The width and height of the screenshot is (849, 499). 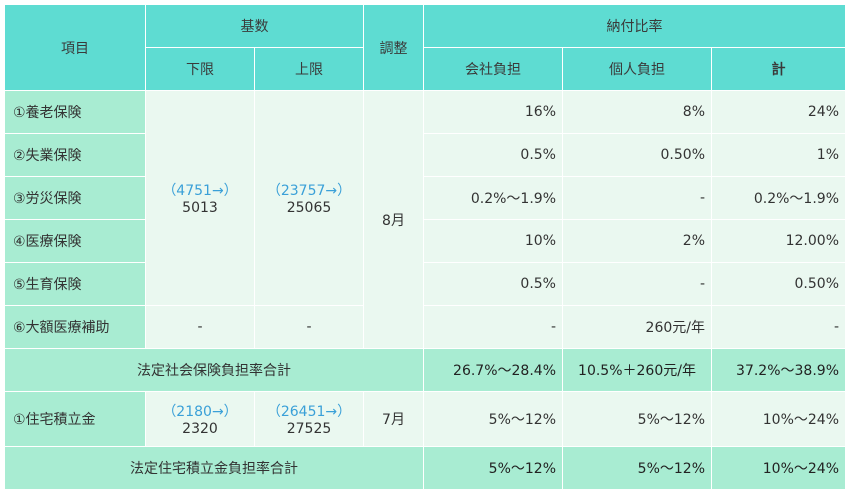 What do you see at coordinates (75, 284) in the screenshot?
I see `row-name: ⑤生育保険` at bounding box center [75, 284].